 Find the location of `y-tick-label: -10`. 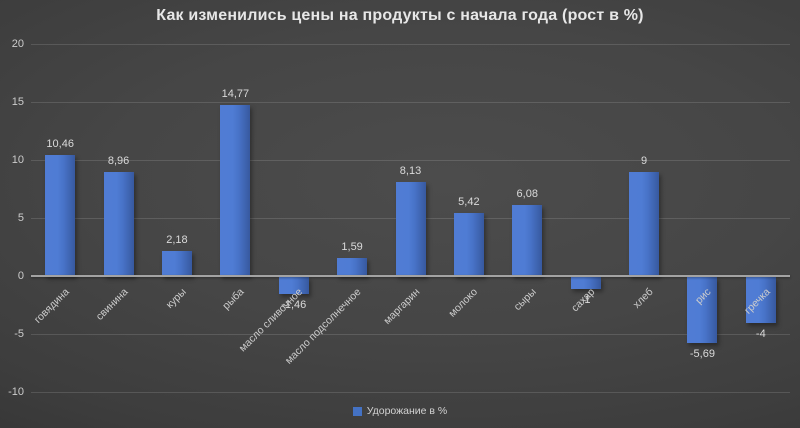

y-tick-label: -10 is located at coordinates (16, 392).